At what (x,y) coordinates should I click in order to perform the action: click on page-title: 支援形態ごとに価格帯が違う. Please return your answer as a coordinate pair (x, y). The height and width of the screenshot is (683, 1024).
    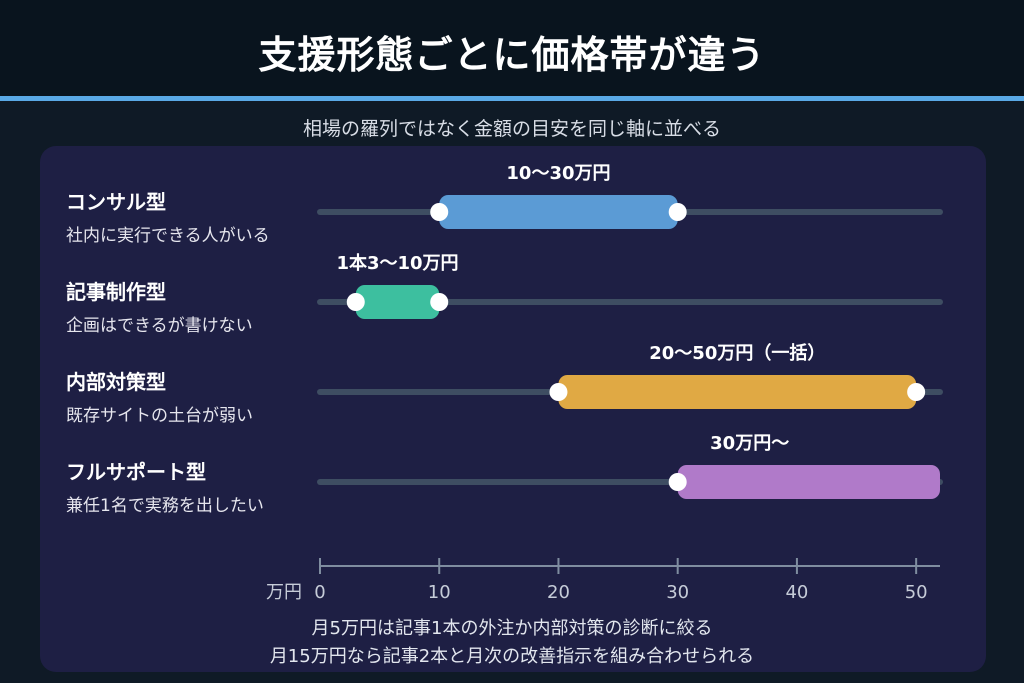
    Looking at the image, I should click on (512, 55).